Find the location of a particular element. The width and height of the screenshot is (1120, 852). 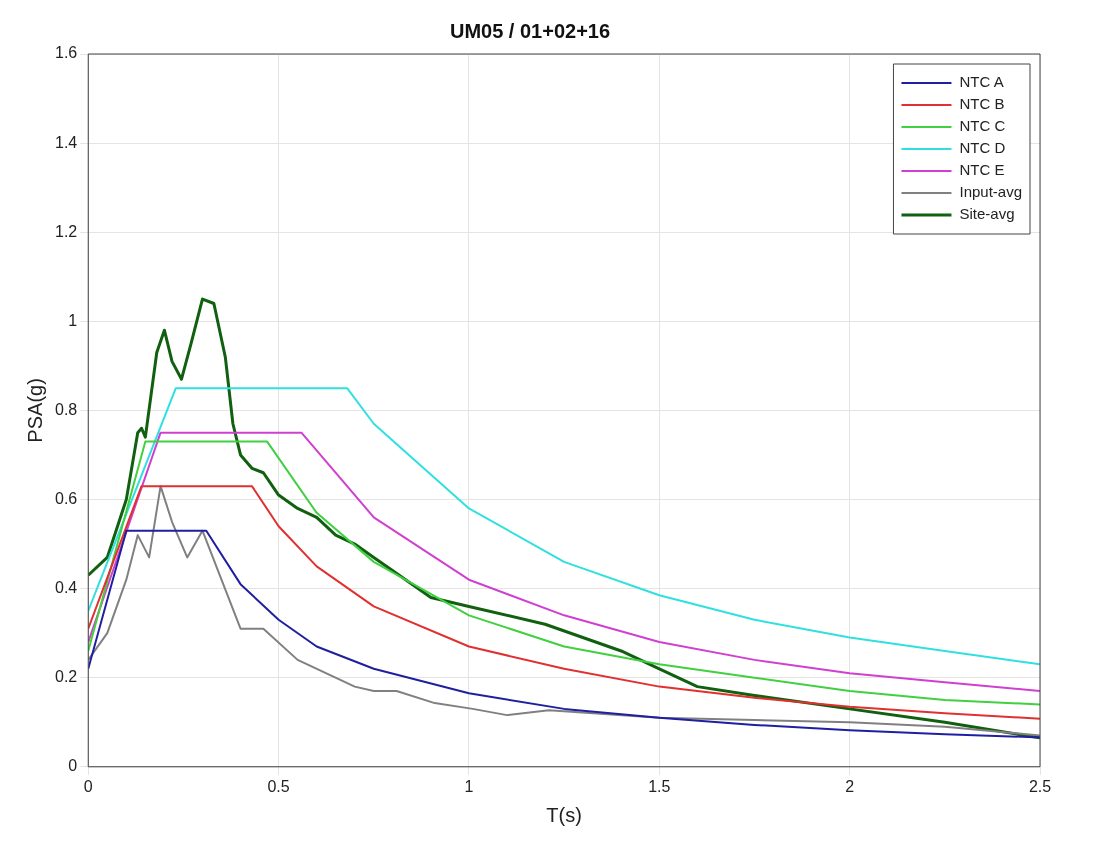

x-tick-label: 0 is located at coordinates (88, 786).